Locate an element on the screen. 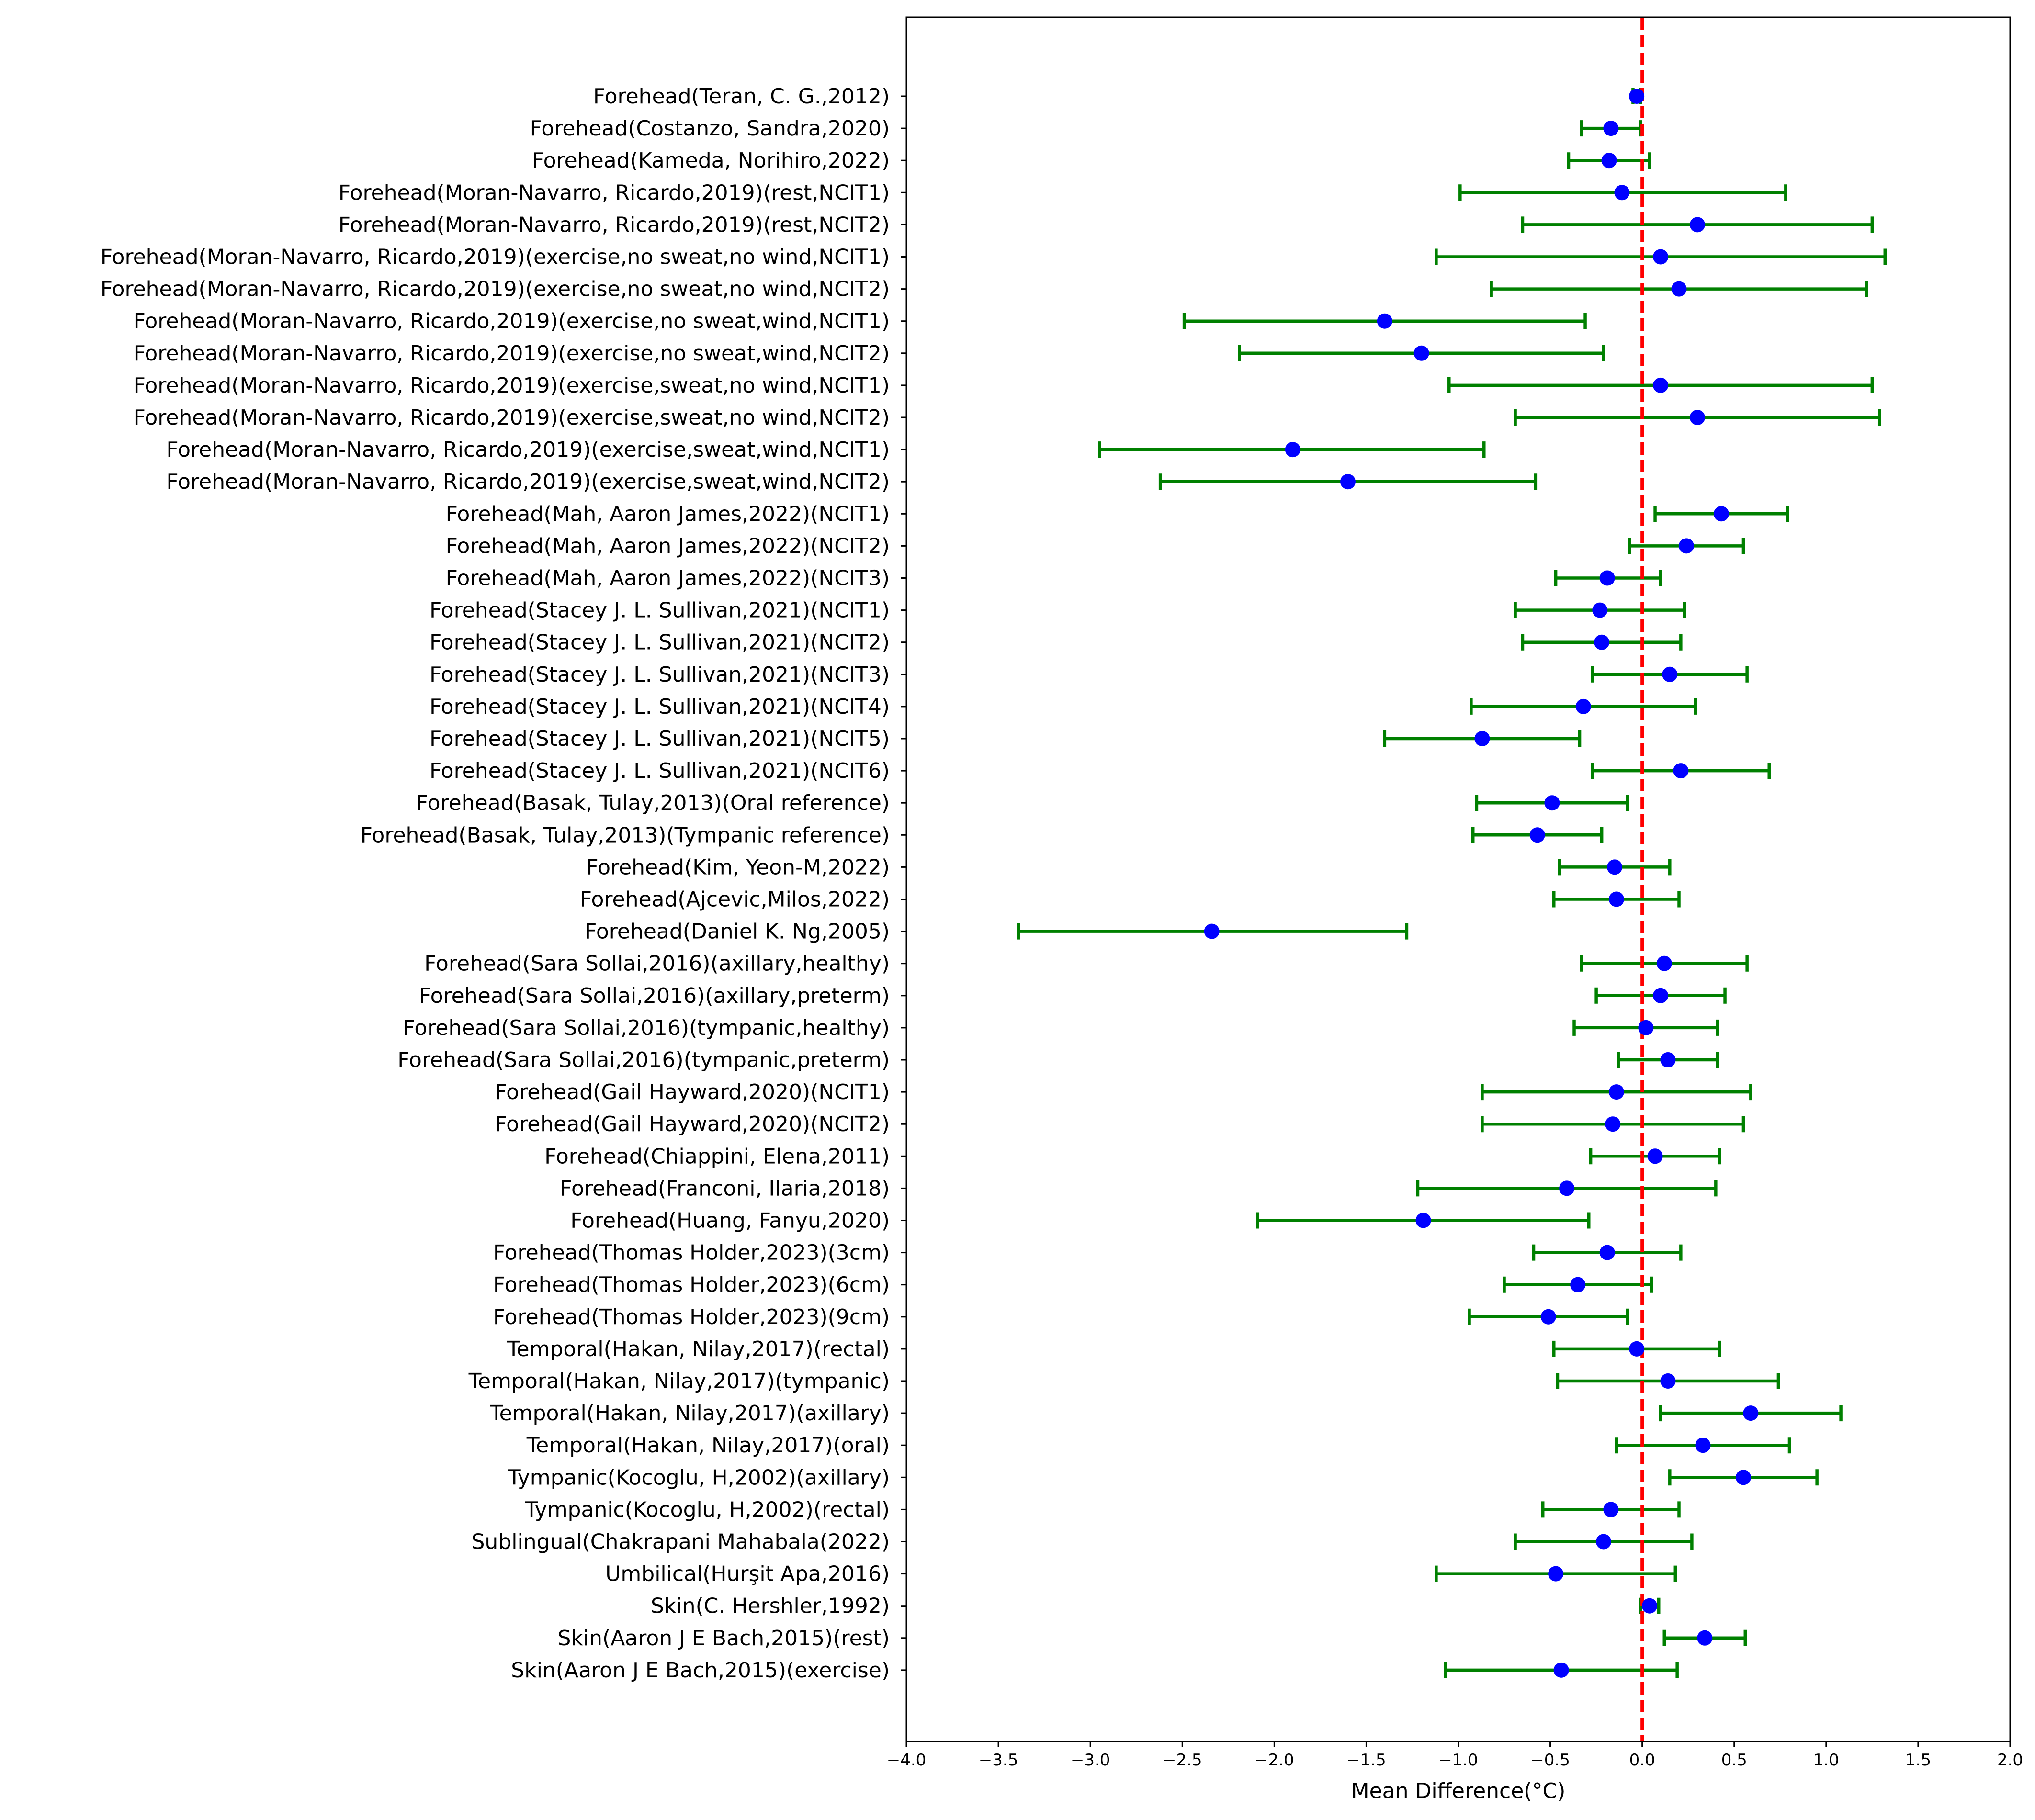 This screenshot has height=1820, width=2035. study-label: Forehead(Chiappini, Elena,2011) is located at coordinates (717, 1156).